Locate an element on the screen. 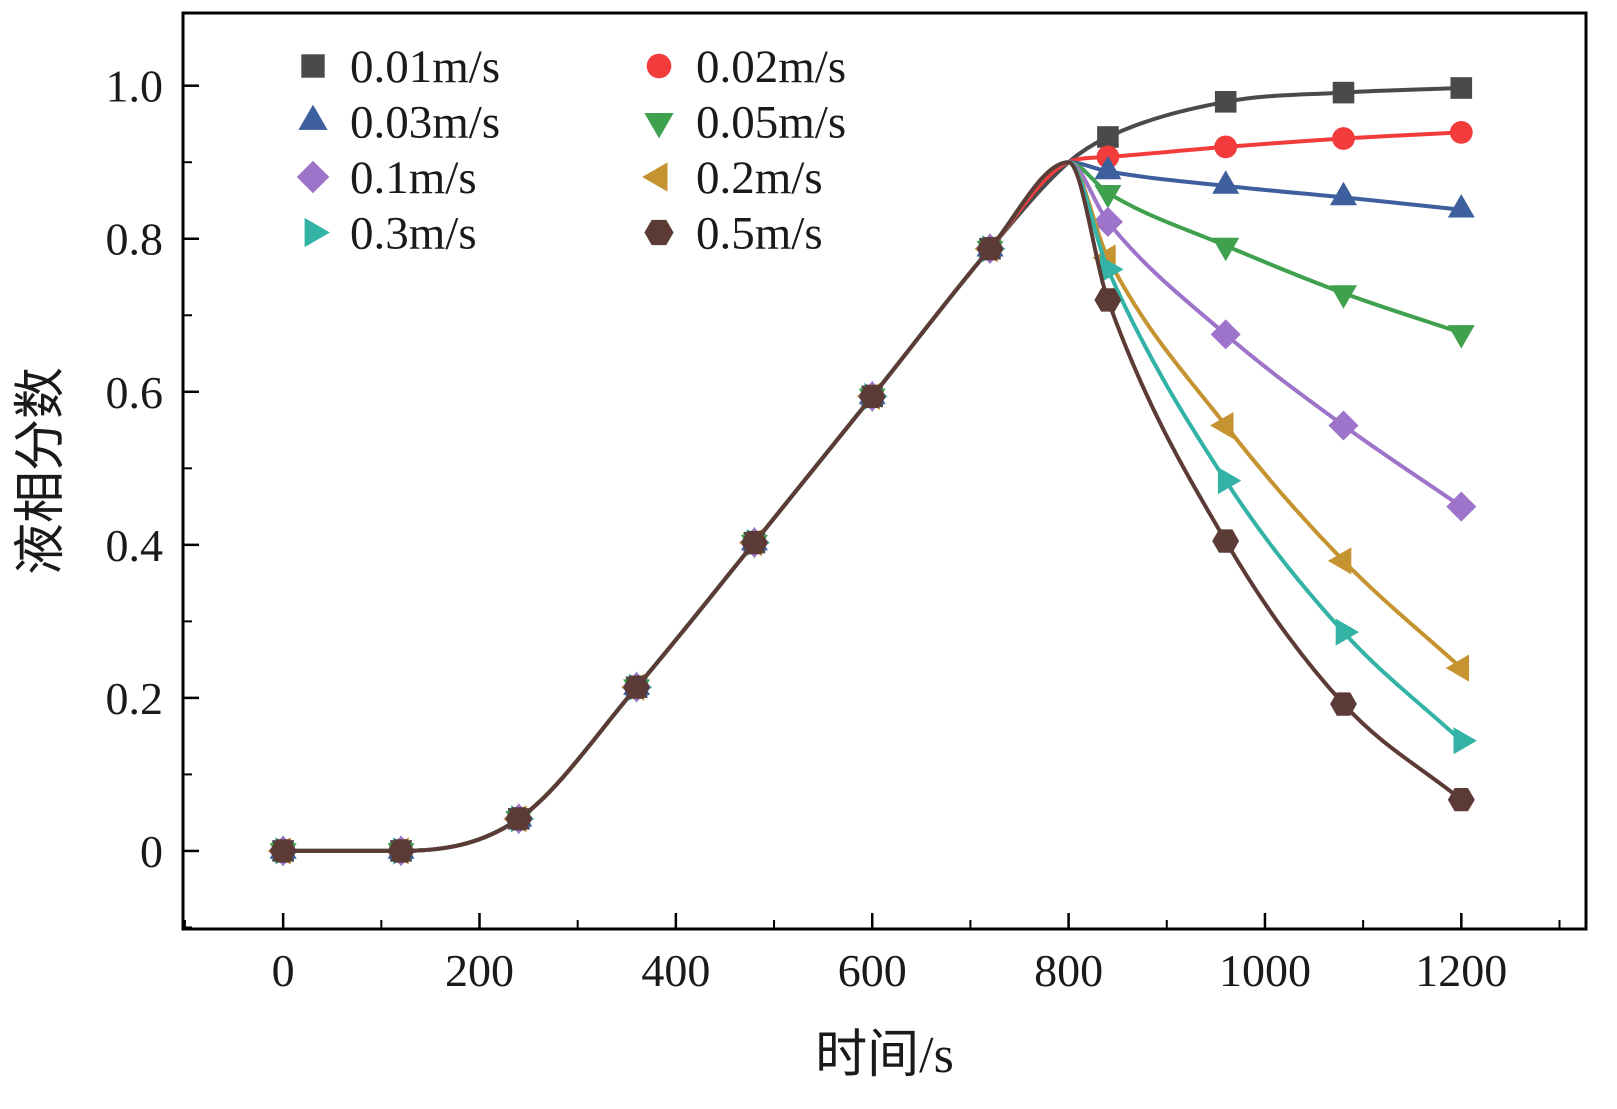 The height and width of the screenshot is (1109, 1617). y-tick-label: 0 is located at coordinates (151, 851).